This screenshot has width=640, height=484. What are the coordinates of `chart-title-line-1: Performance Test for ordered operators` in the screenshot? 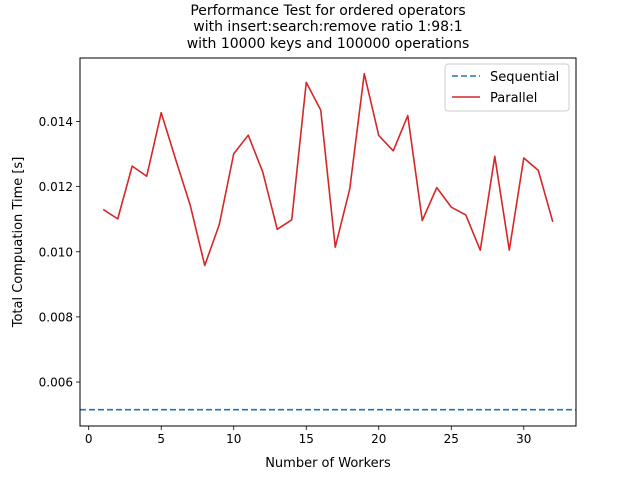 It's located at (327, 11).